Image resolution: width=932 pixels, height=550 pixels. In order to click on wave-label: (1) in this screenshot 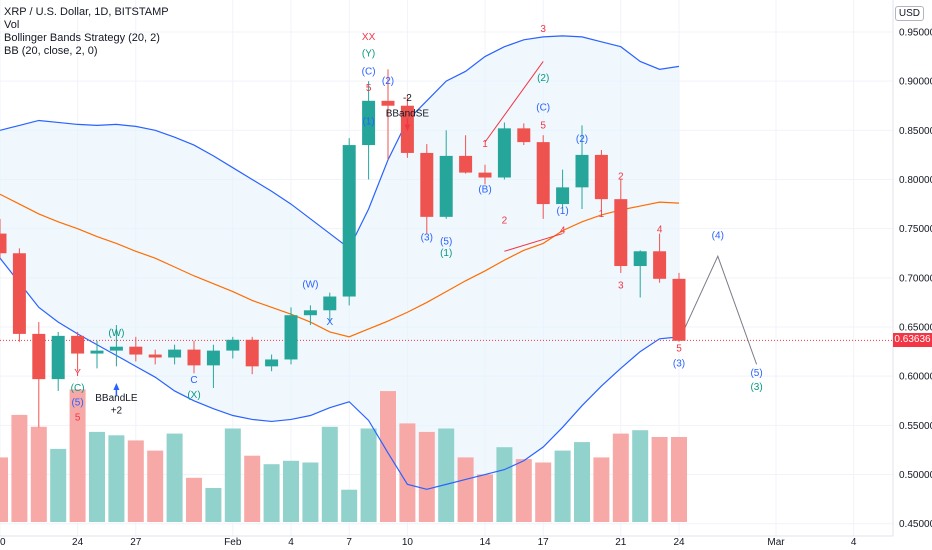, I will do `click(446, 253)`.